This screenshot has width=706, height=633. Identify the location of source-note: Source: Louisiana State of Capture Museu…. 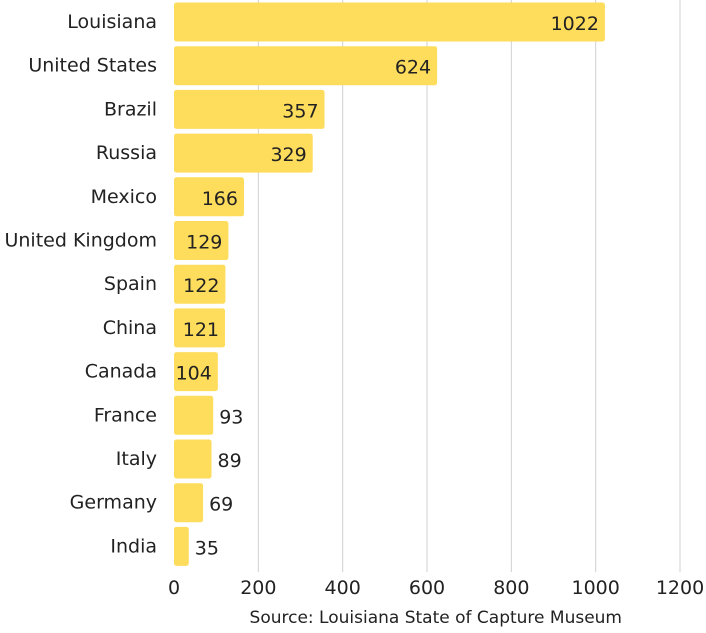
(436, 618).